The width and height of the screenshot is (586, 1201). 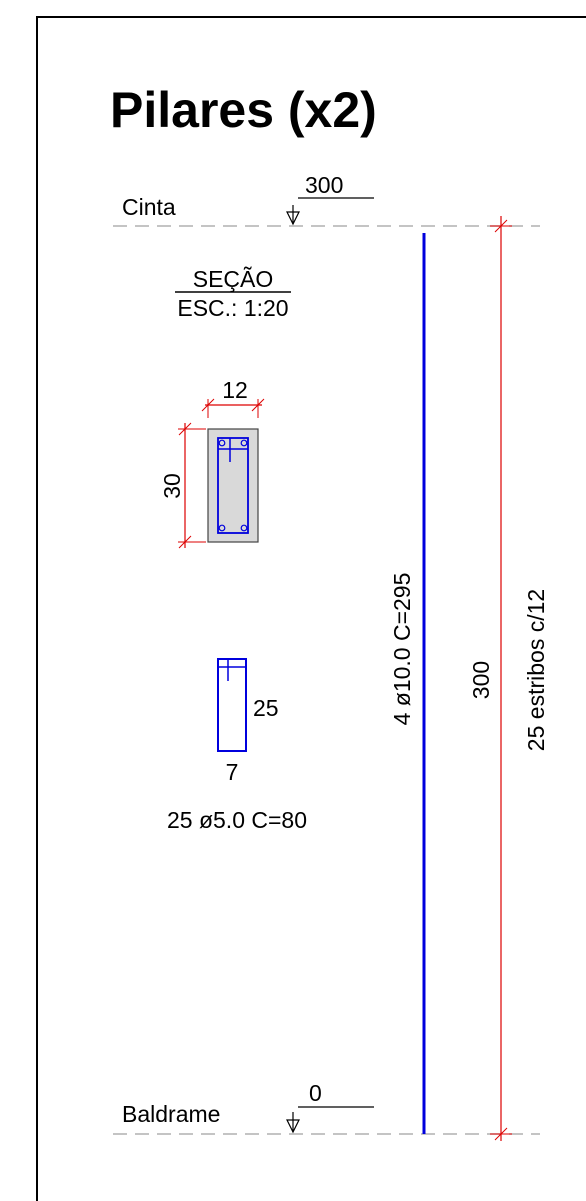 I want to click on section-scale: ESC.: 1:20, so click(x=232, y=308).